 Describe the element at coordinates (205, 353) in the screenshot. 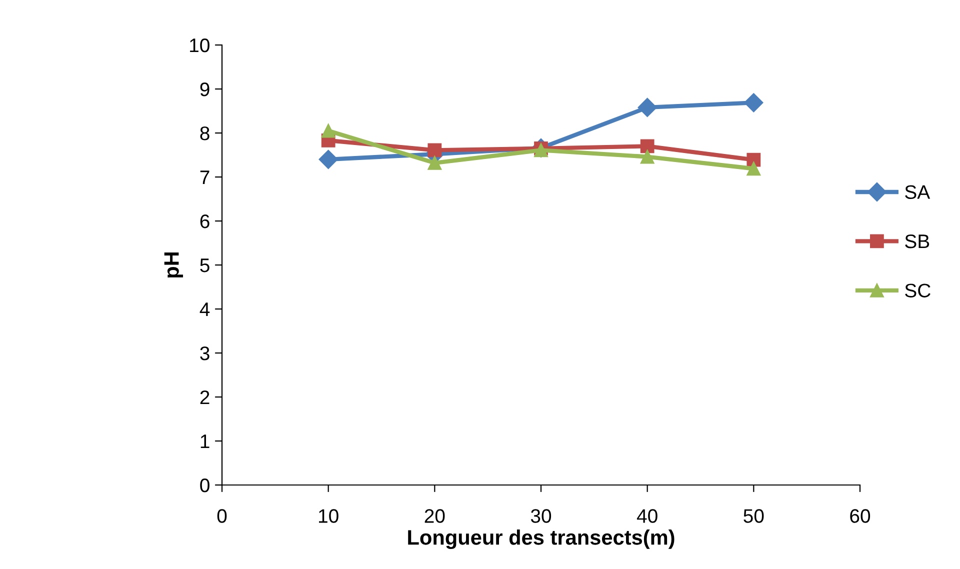

I see `y-tick-label: 3` at that location.